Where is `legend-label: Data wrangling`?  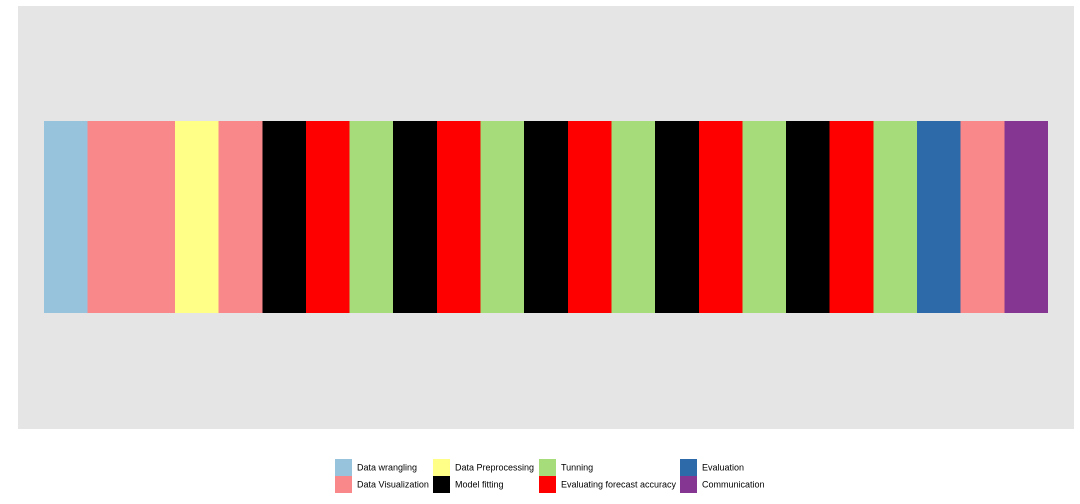
legend-label: Data wrangling is located at coordinates (387, 467).